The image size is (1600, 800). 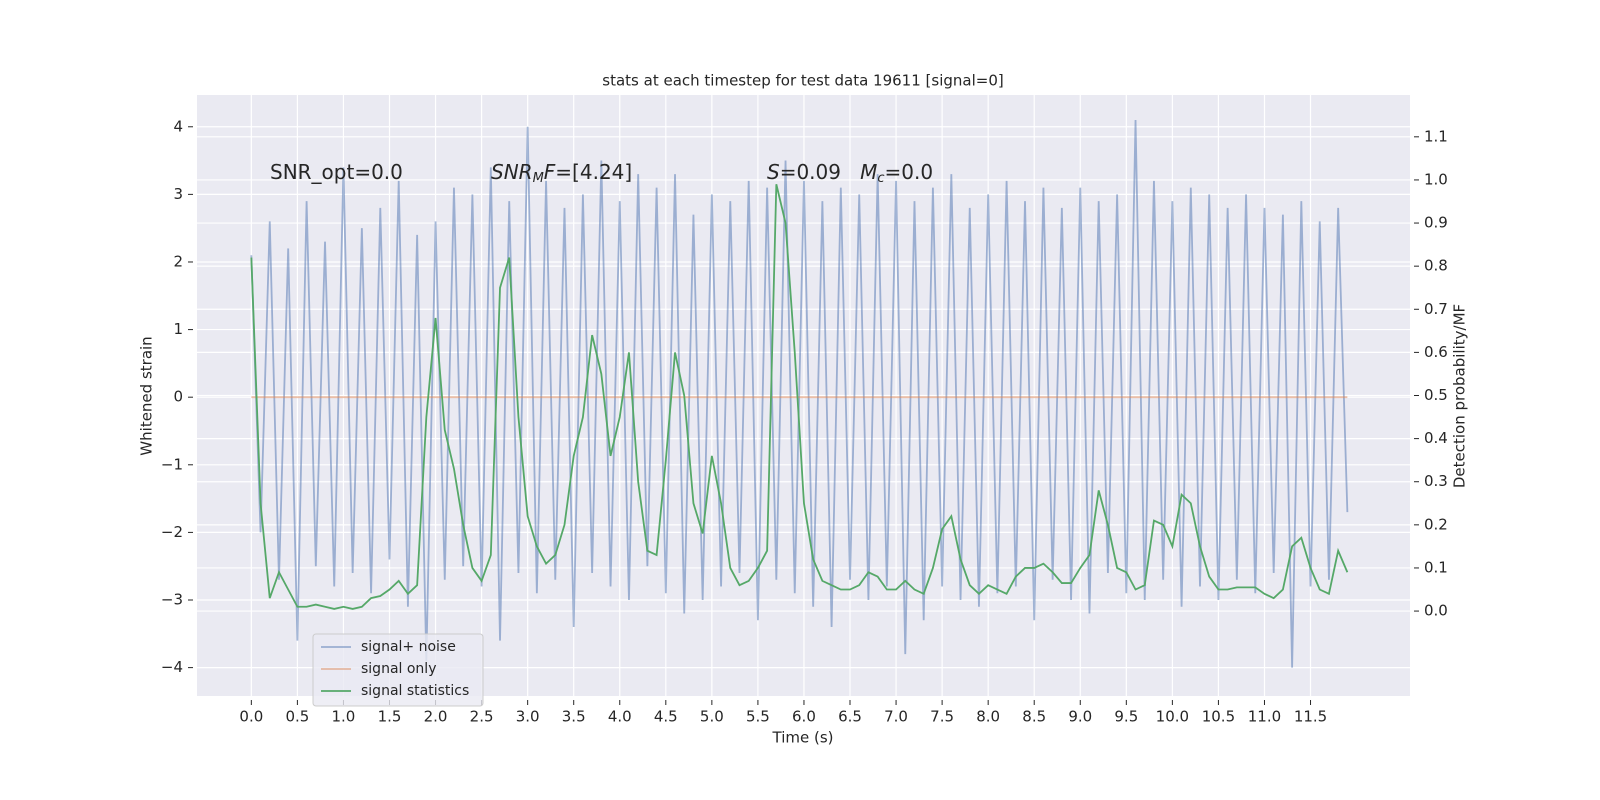 I want to click on annotation-part: =0.09, so click(x=820, y=172).